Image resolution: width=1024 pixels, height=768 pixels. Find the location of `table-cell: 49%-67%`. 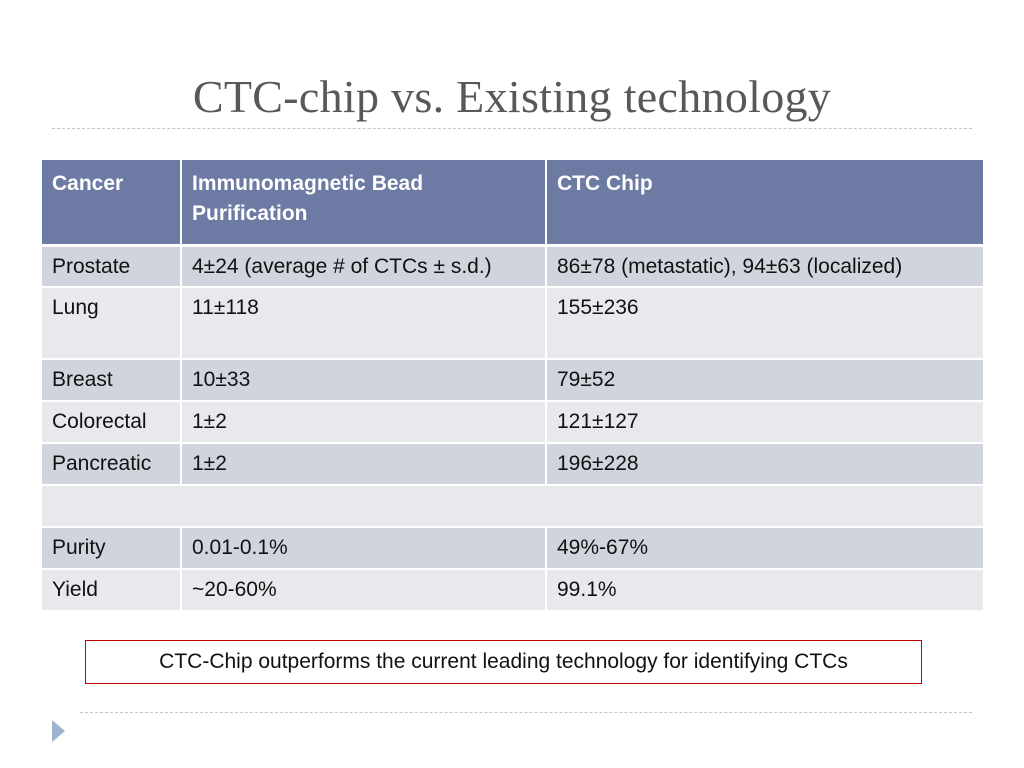

table-cell: 49%-67% is located at coordinates (764, 548).